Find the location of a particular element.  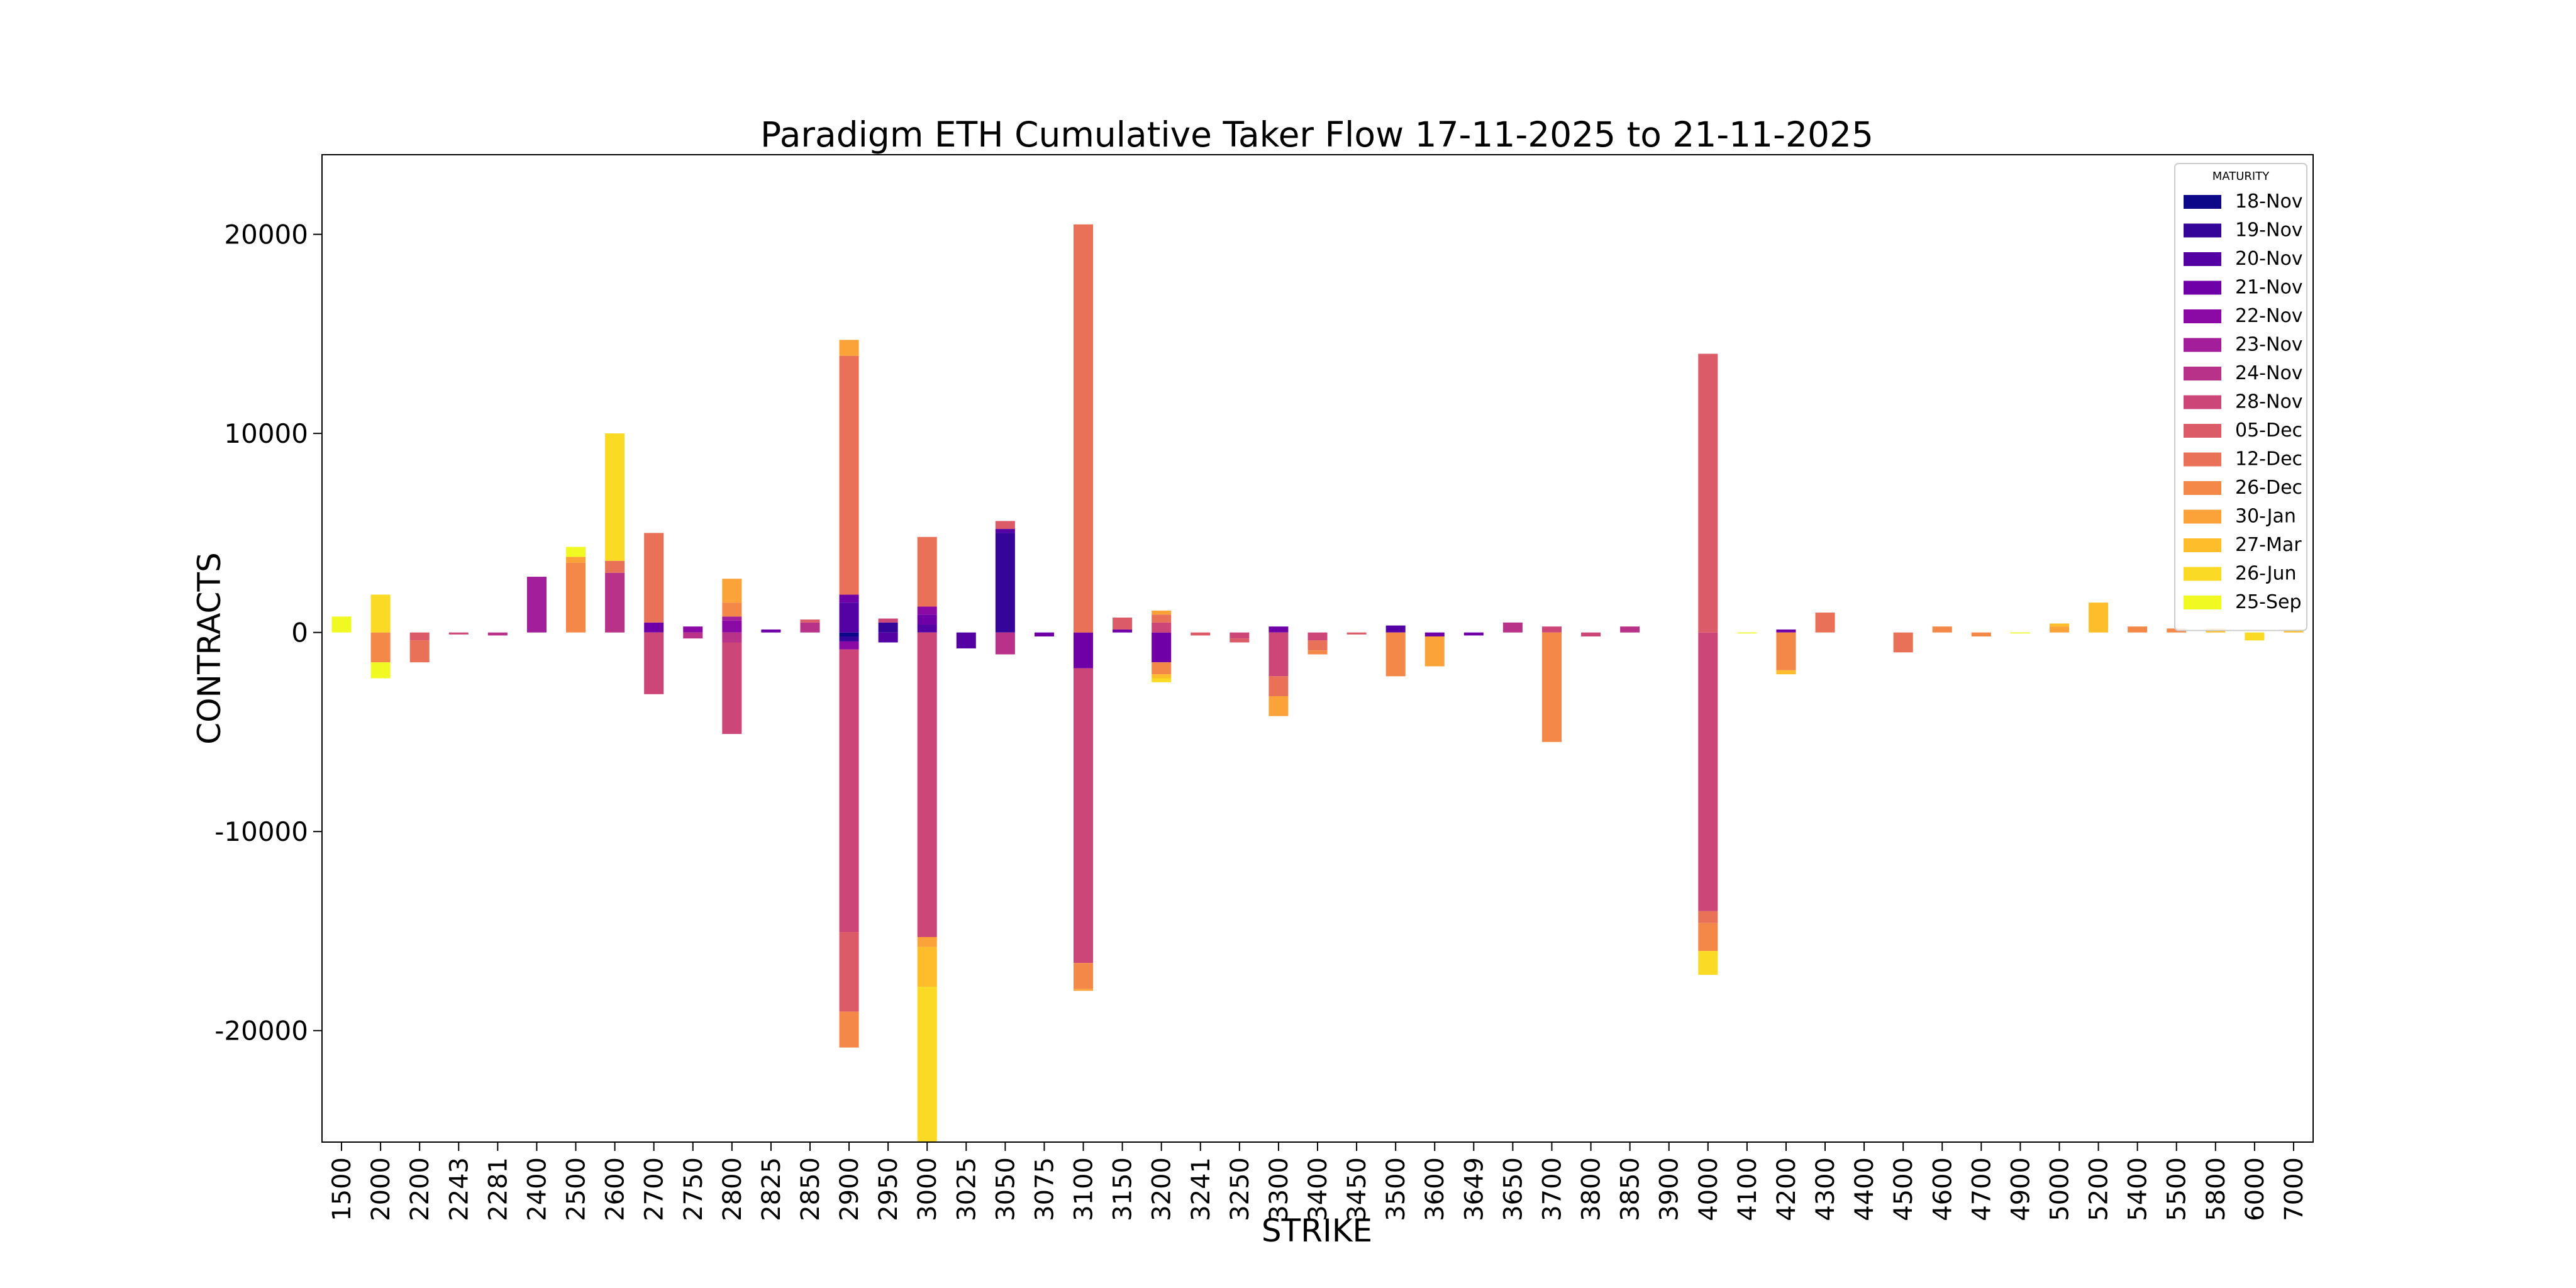

bar-segment-2900-28-Nov is located at coordinates (849, 791).